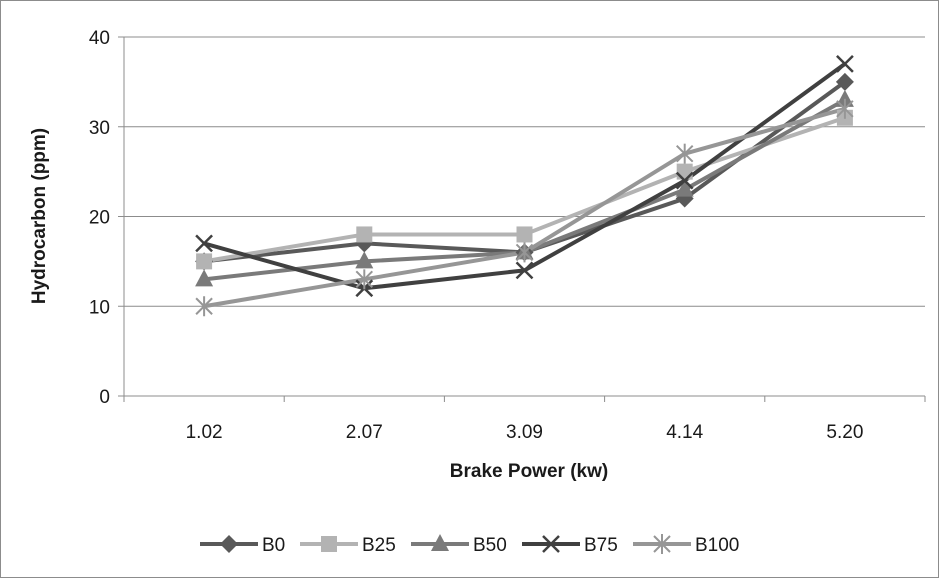 Image resolution: width=939 pixels, height=579 pixels. What do you see at coordinates (844, 81) in the screenshot?
I see `data-point-b0` at bounding box center [844, 81].